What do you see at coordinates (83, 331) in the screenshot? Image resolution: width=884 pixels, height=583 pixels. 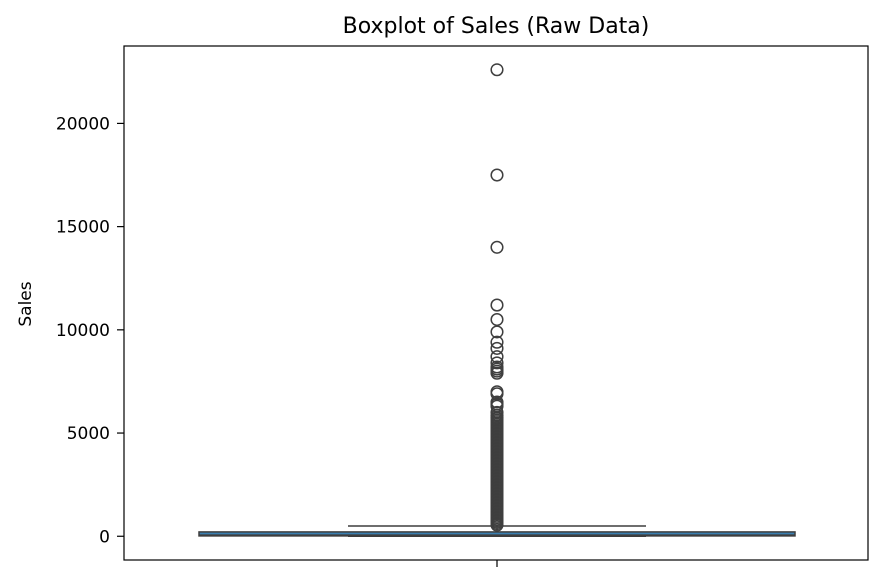 I see `y-tick-label: 10000` at bounding box center [83, 331].